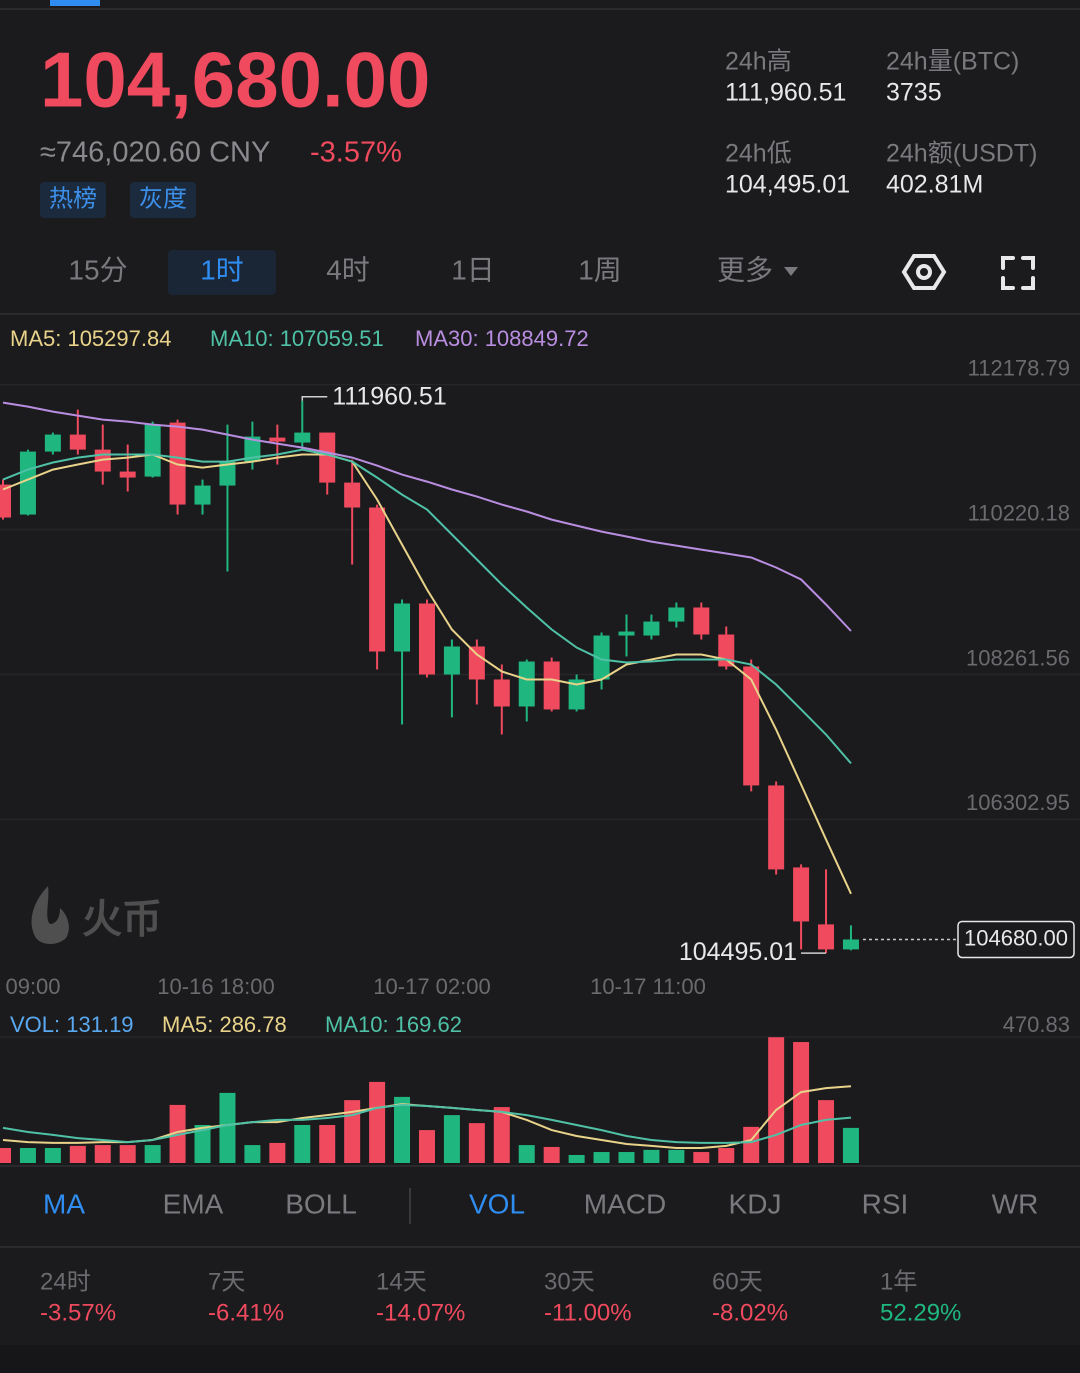  I want to click on tag: 灰度, so click(163, 198).